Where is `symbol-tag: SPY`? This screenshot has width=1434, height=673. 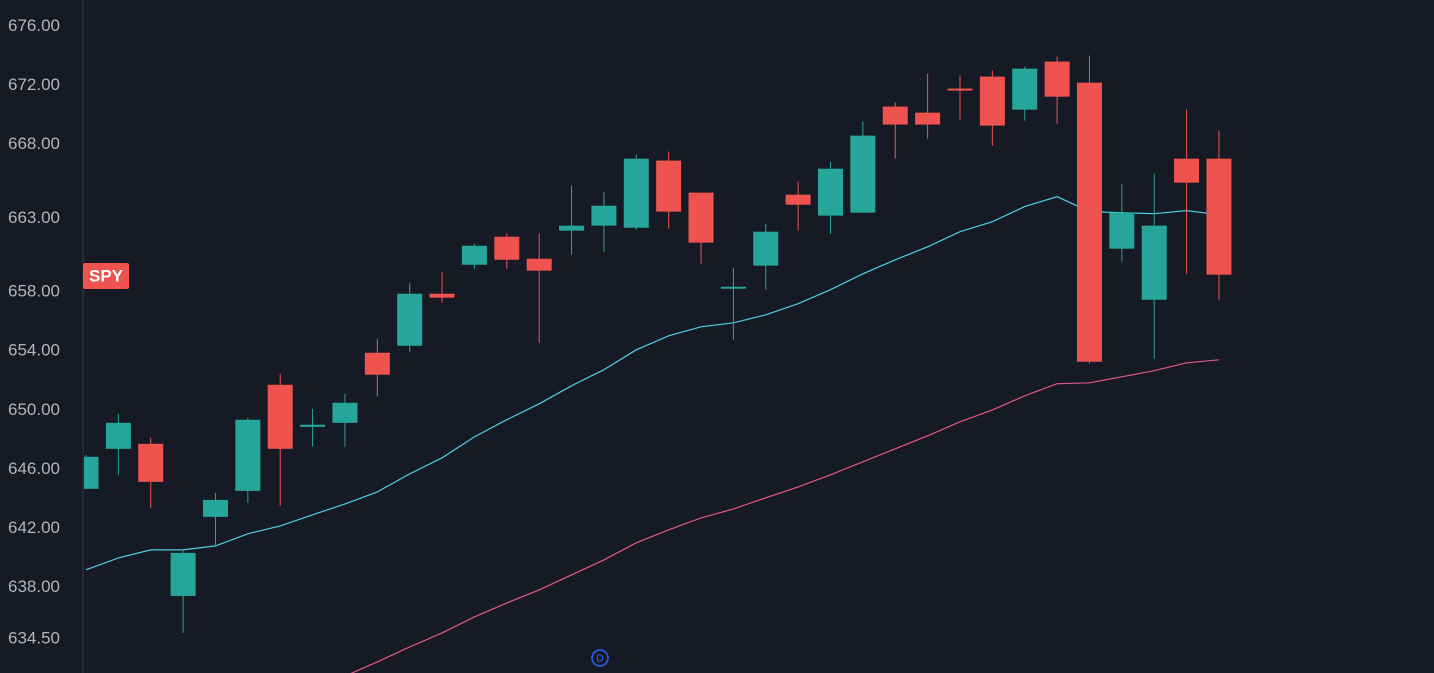
symbol-tag: SPY is located at coordinates (106, 275).